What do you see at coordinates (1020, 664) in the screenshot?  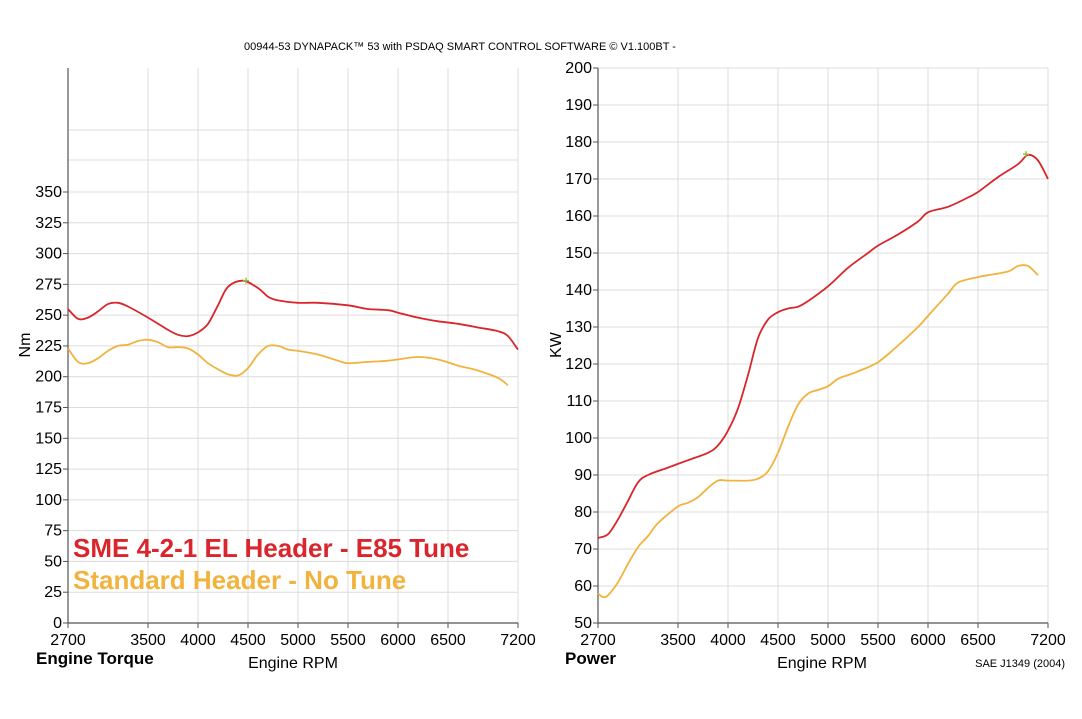 I see `correction-standard-label: SAE J1349 (2004)` at bounding box center [1020, 664].